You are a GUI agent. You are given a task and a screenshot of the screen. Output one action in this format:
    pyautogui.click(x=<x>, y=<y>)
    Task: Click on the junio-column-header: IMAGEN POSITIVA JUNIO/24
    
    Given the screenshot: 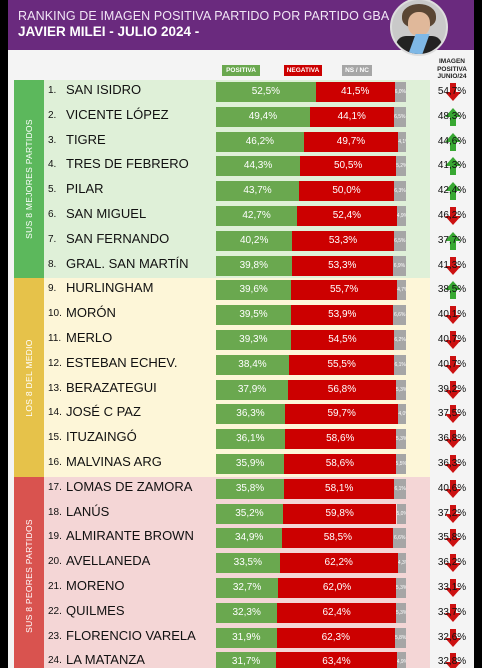 What is the action you would take?
    pyautogui.click(x=452, y=69)
    